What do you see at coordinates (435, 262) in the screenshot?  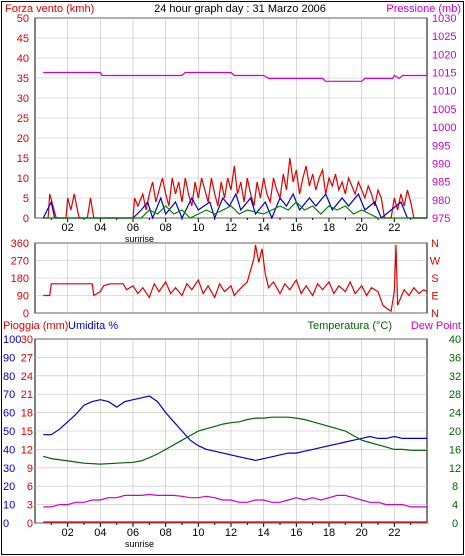 I see `compass-label: W` at bounding box center [435, 262].